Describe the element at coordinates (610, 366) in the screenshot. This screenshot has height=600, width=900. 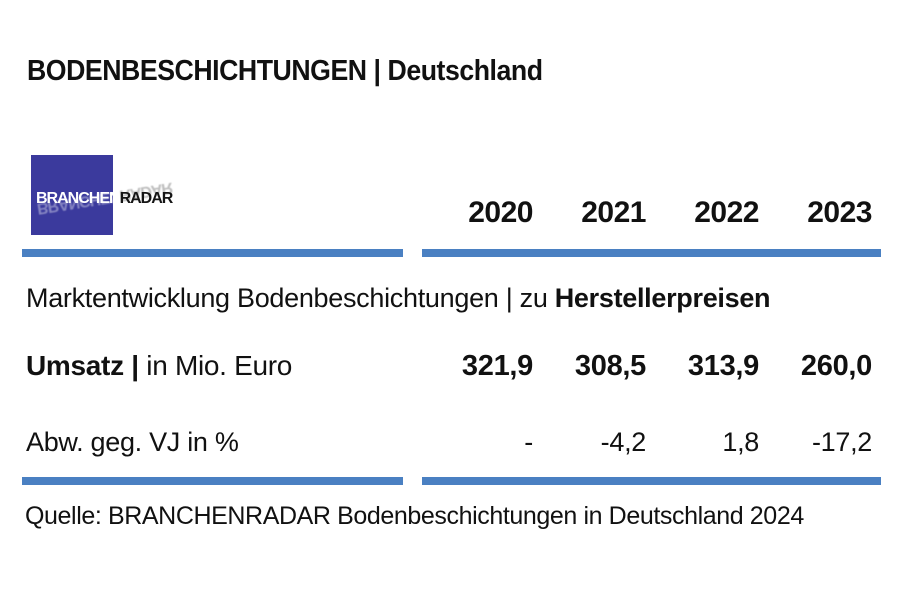
I see `value-umsatz-2021: 308,5` at that location.